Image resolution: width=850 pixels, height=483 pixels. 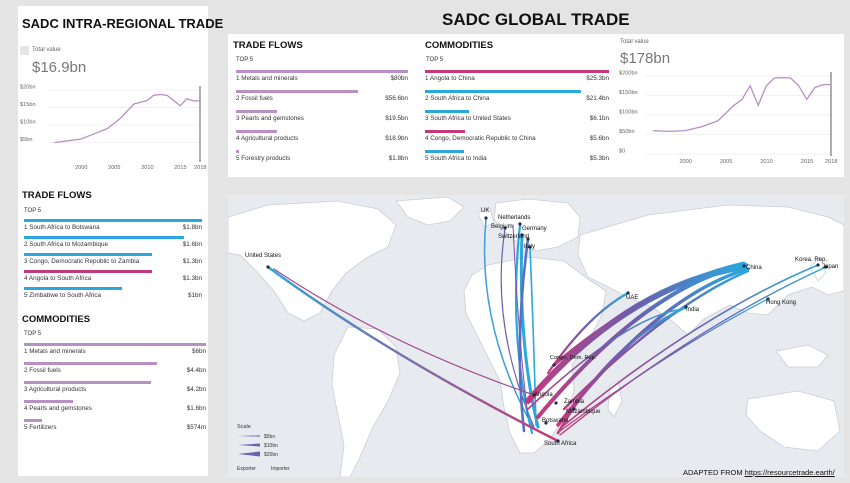 I want to click on ranked-value: $19.5bn, so click(x=396, y=118).